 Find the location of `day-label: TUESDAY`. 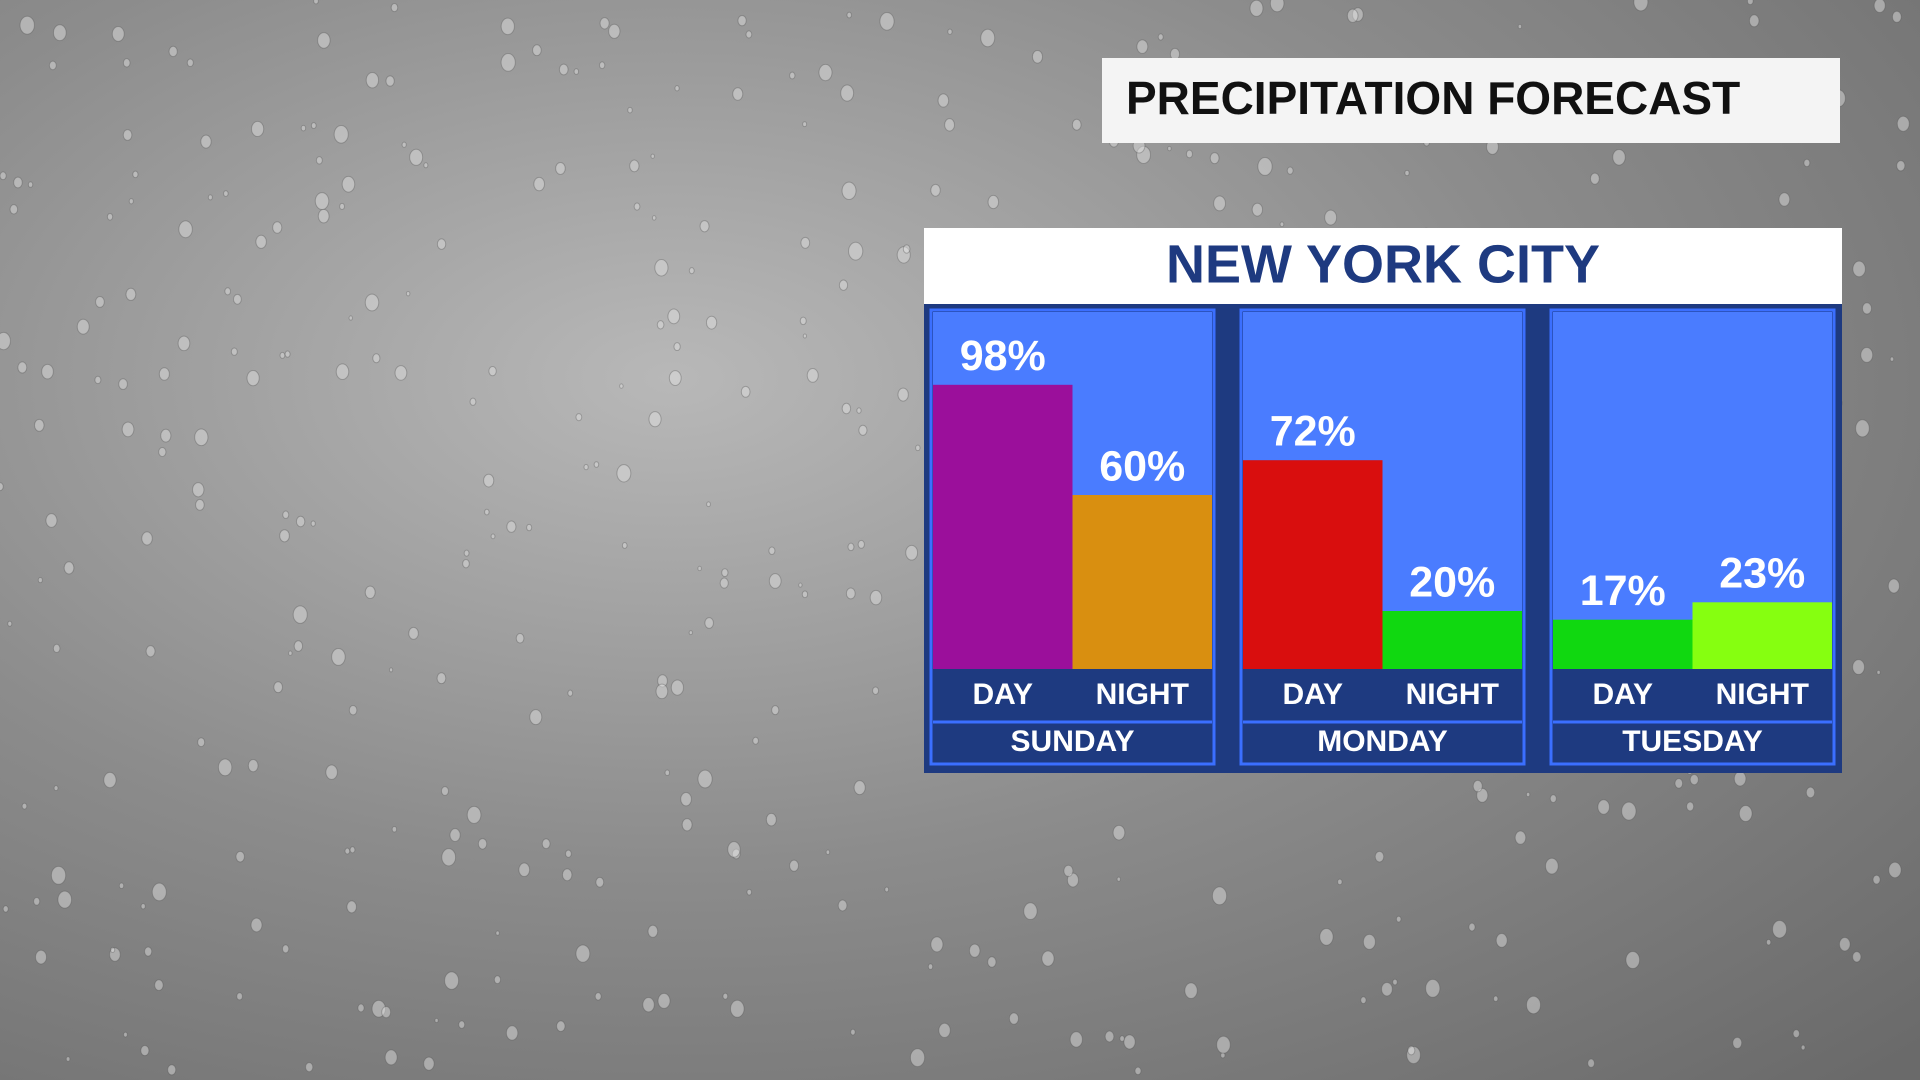

day-label: TUESDAY is located at coordinates (1692, 741).